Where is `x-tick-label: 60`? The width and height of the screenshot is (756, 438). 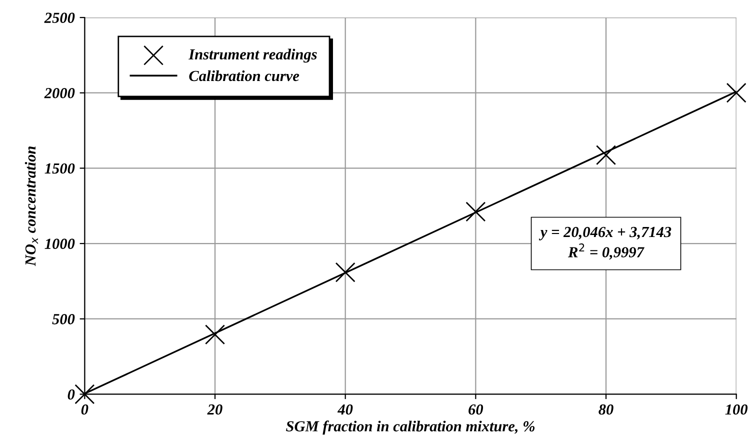 x-tick-label: 60 is located at coordinates (476, 409).